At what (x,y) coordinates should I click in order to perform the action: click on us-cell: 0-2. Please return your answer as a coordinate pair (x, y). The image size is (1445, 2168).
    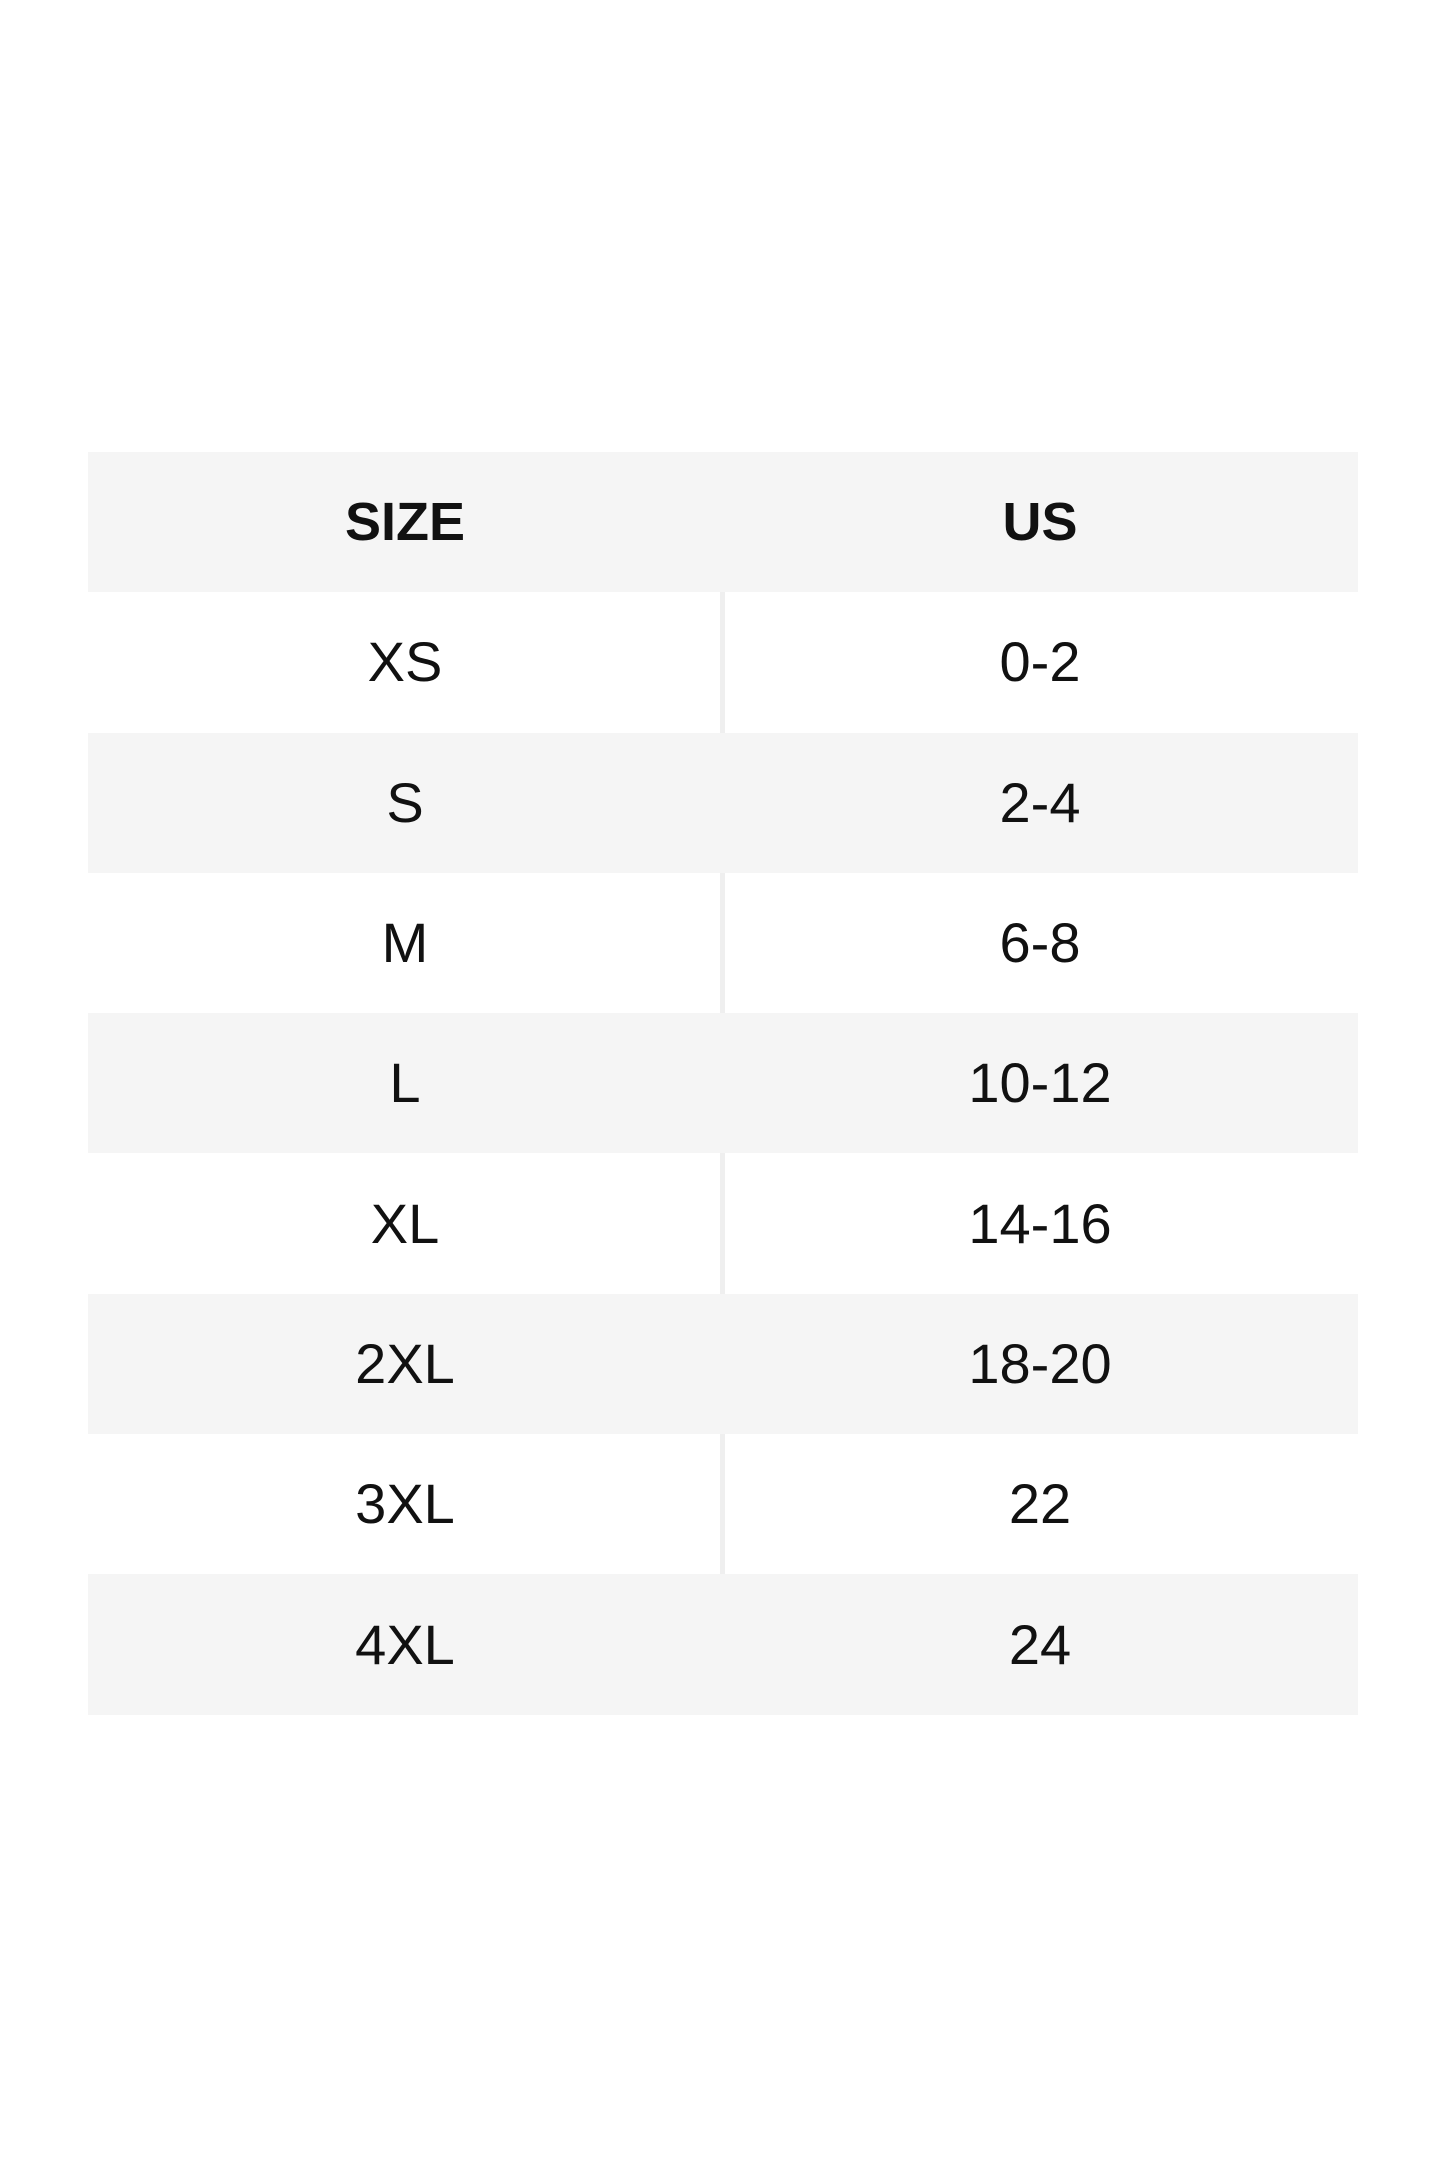
    Looking at the image, I should click on (1040, 662).